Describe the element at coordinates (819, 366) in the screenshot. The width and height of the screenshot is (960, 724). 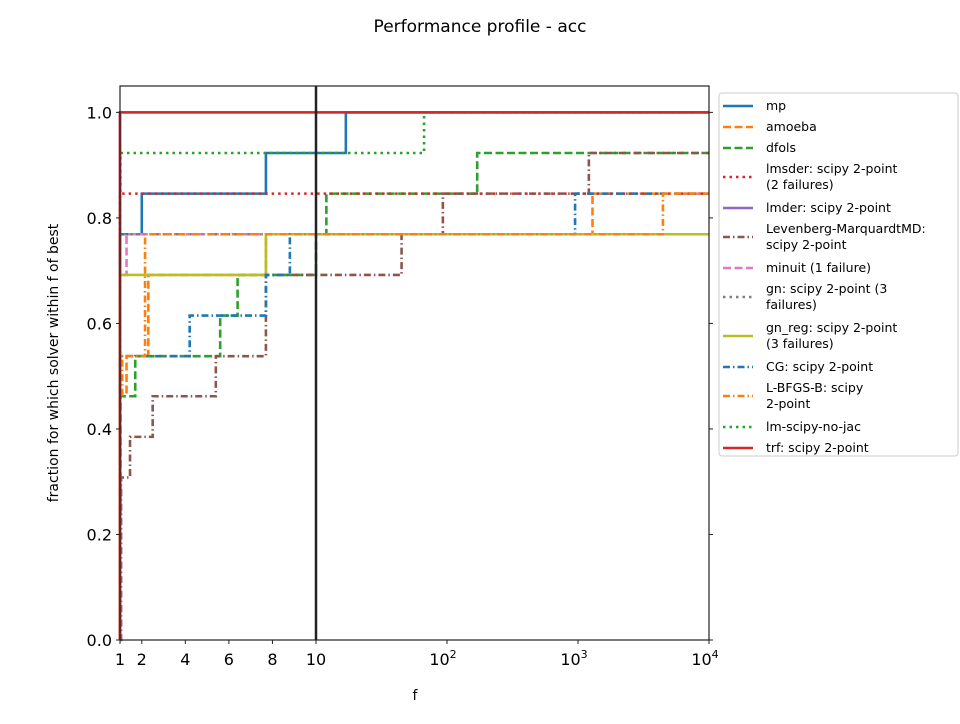
I see `legend-label: CG: scipy 2-point` at that location.